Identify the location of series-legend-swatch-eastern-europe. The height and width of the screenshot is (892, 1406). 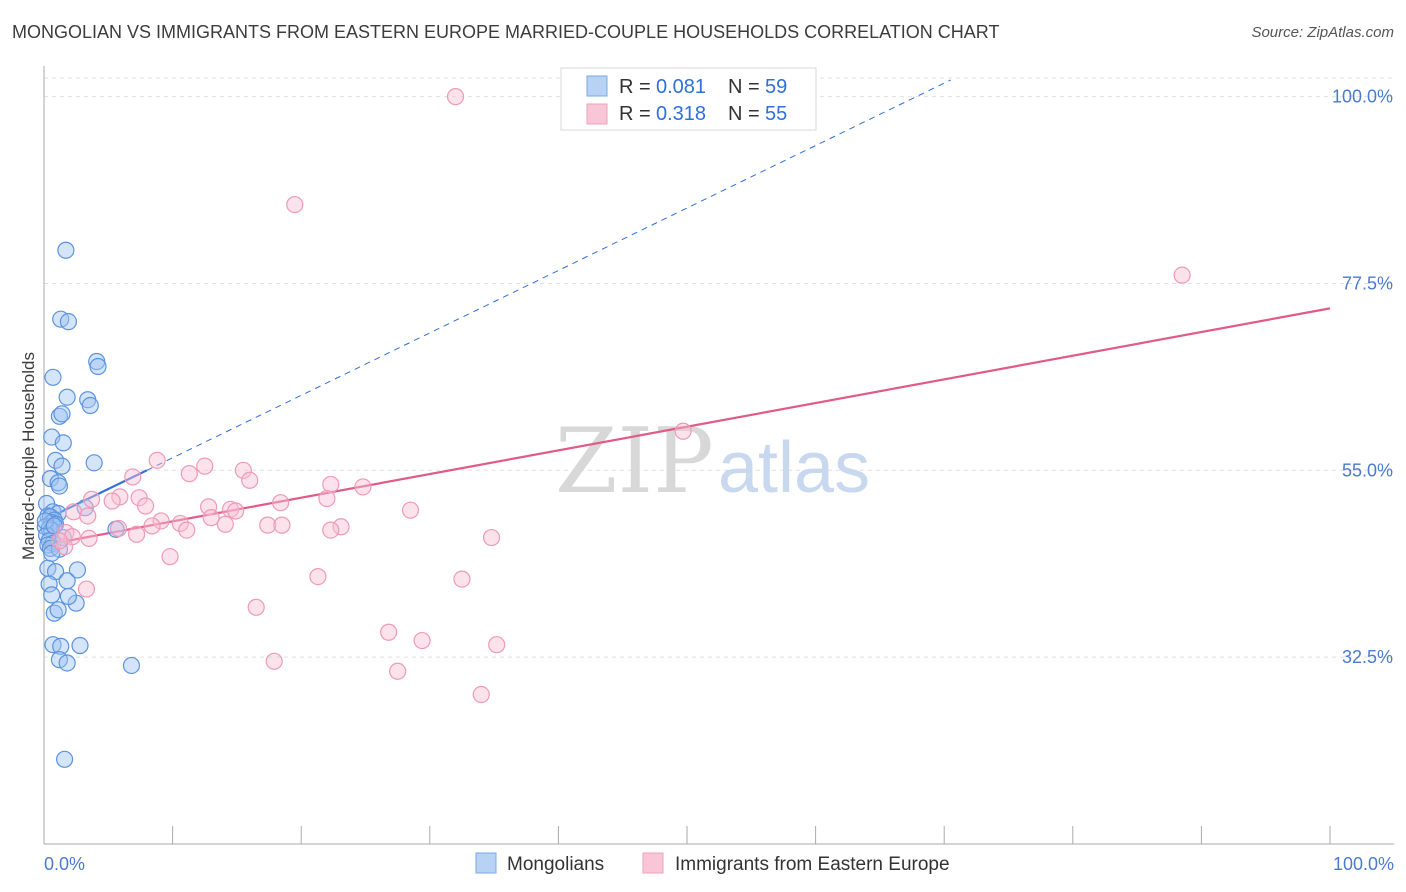
(653, 863).